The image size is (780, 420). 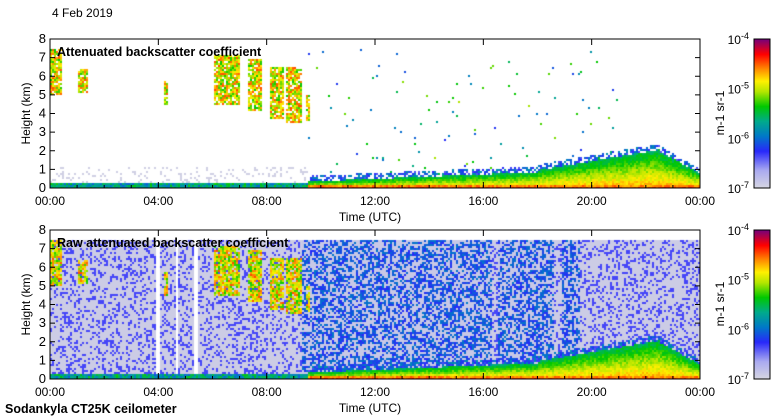 What do you see at coordinates (370, 408) in the screenshot?
I see `x-axis-label: Time (UTC)` at bounding box center [370, 408].